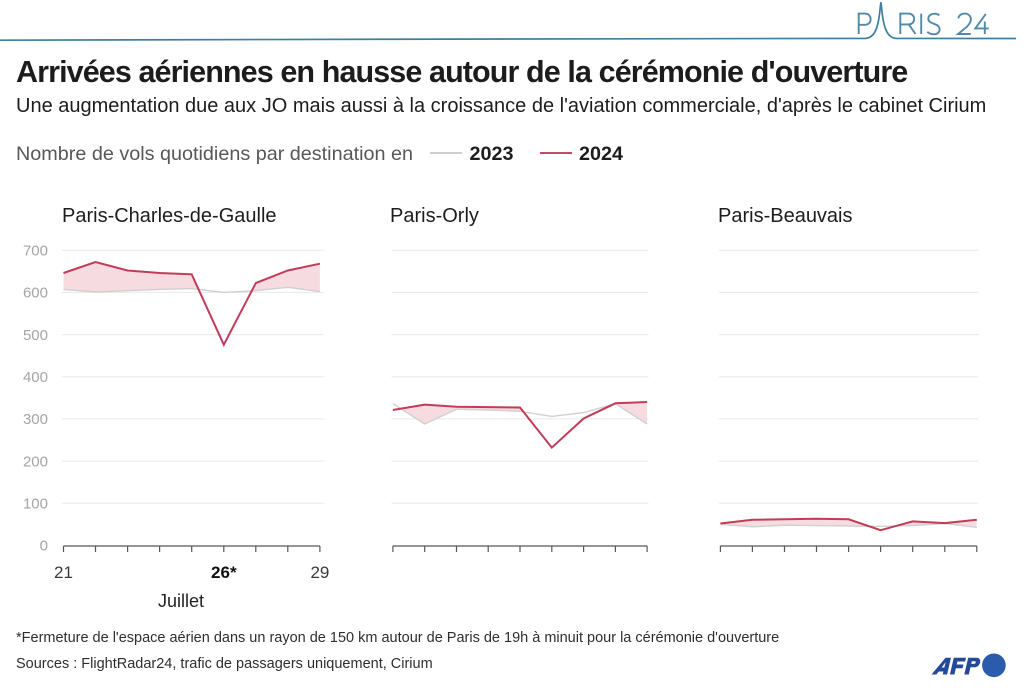  Describe the element at coordinates (35, 251) in the screenshot. I see `svg-text: 700` at that location.